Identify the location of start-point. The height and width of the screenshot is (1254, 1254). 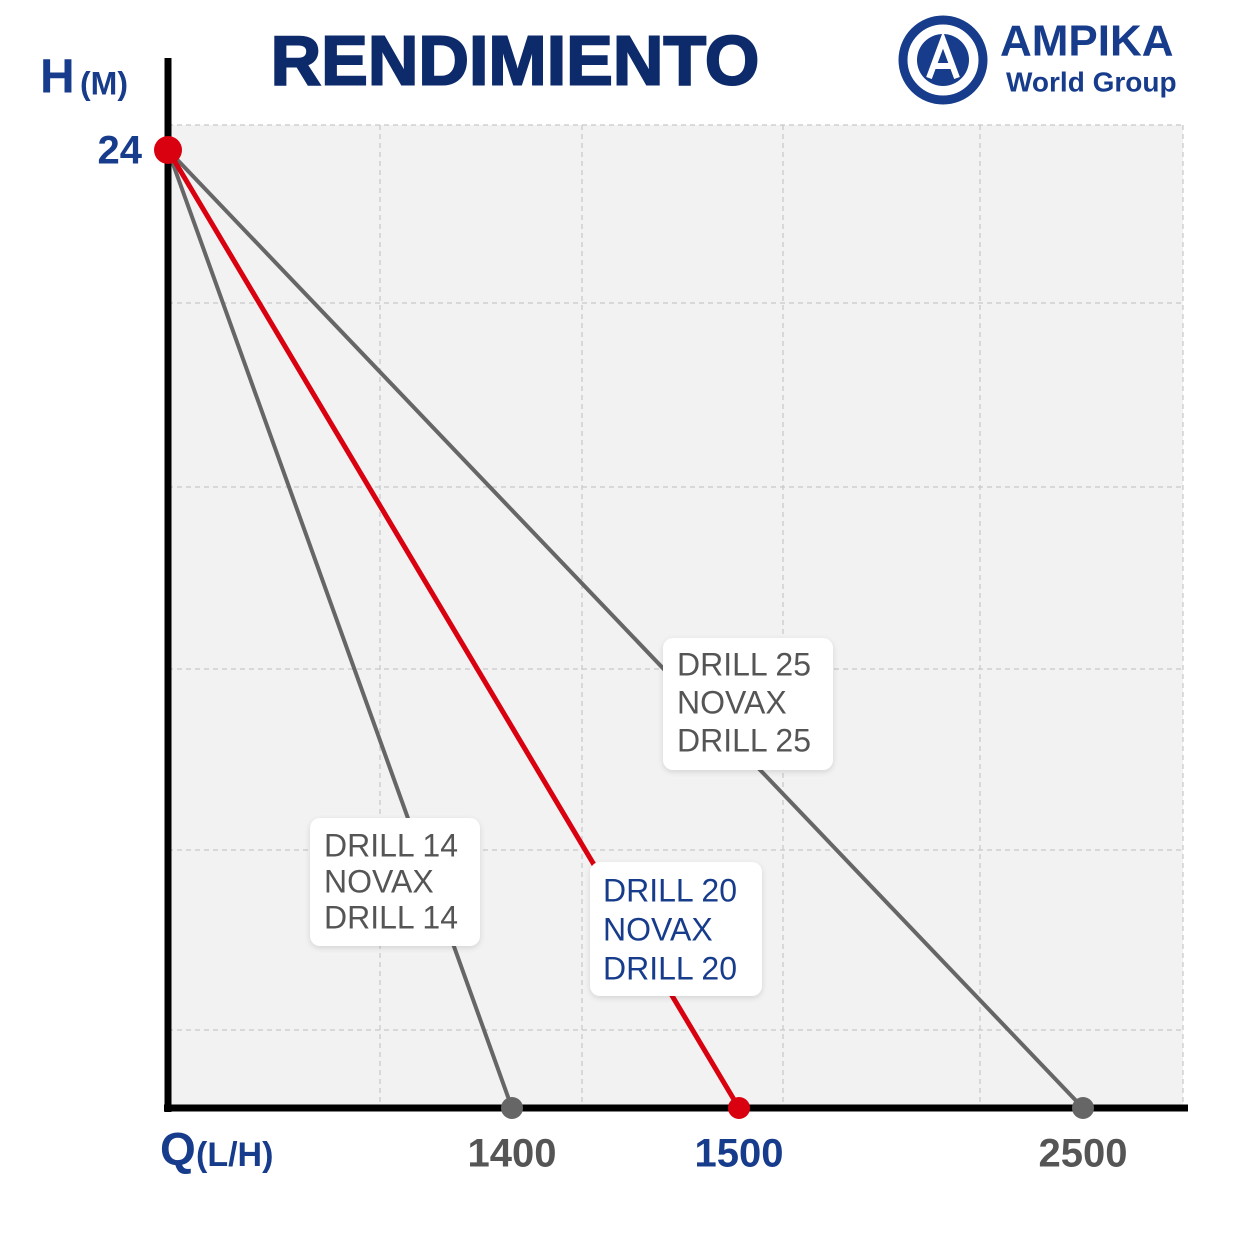
(168, 150).